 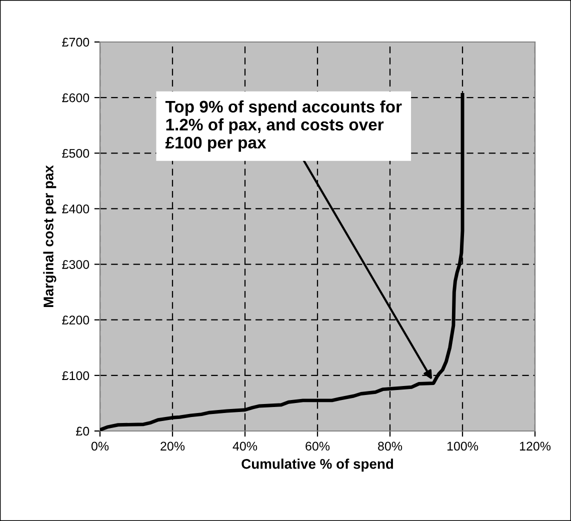 What do you see at coordinates (49, 236) in the screenshot?
I see `y-axis-title: Marginal cost per pax` at bounding box center [49, 236].